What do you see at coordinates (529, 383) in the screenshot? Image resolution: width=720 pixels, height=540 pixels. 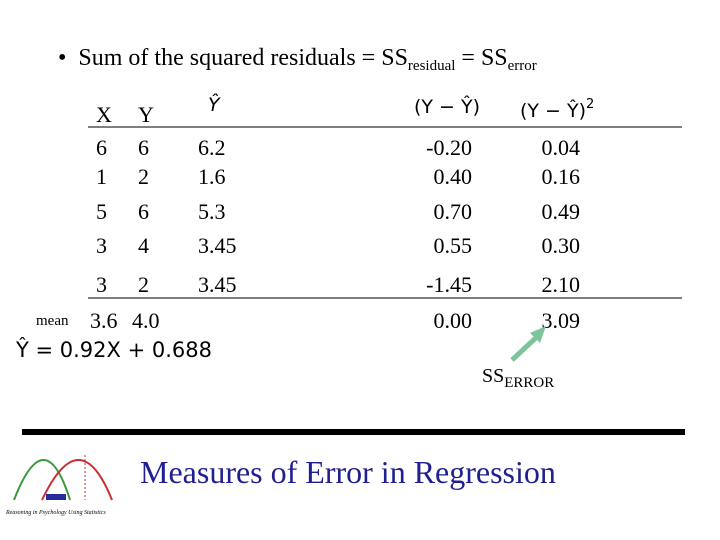 I see `annotation-sub: ERROR` at bounding box center [529, 383].